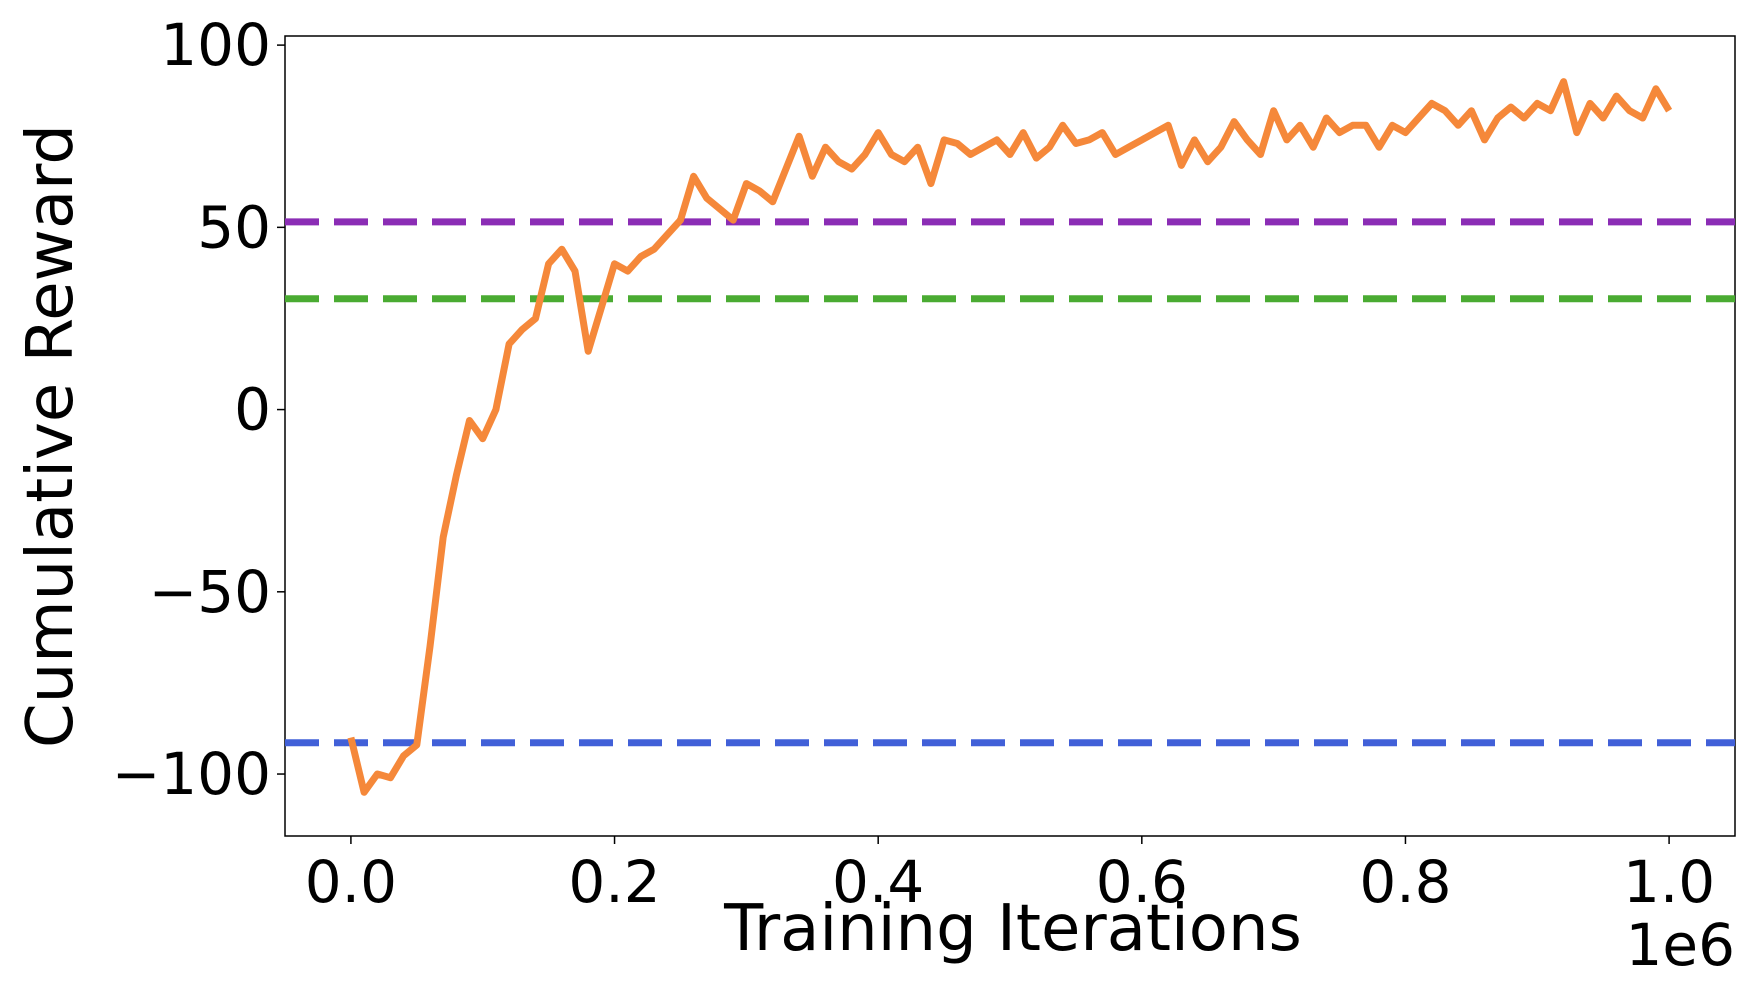  What do you see at coordinates (878, 882) in the screenshot?
I see `x-tick-label: 0.4` at bounding box center [878, 882].